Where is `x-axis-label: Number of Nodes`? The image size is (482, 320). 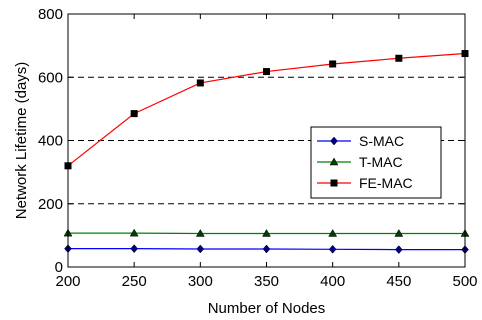 x-axis-label: Number of Nodes is located at coordinates (267, 308).